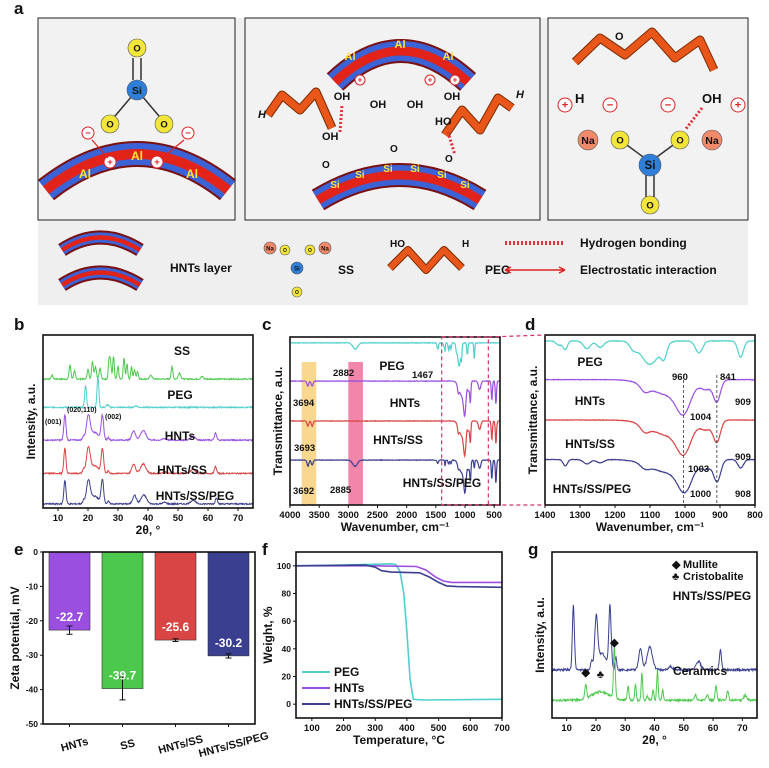 The width and height of the screenshot is (769, 768). What do you see at coordinates (32, 586) in the screenshot?
I see `y-tick-label: -10` at bounding box center [32, 586].